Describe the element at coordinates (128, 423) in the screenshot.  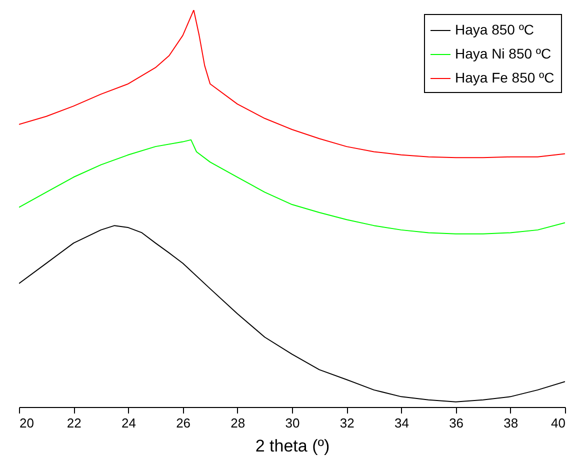
I see `x-tick-label: 24` at that location.